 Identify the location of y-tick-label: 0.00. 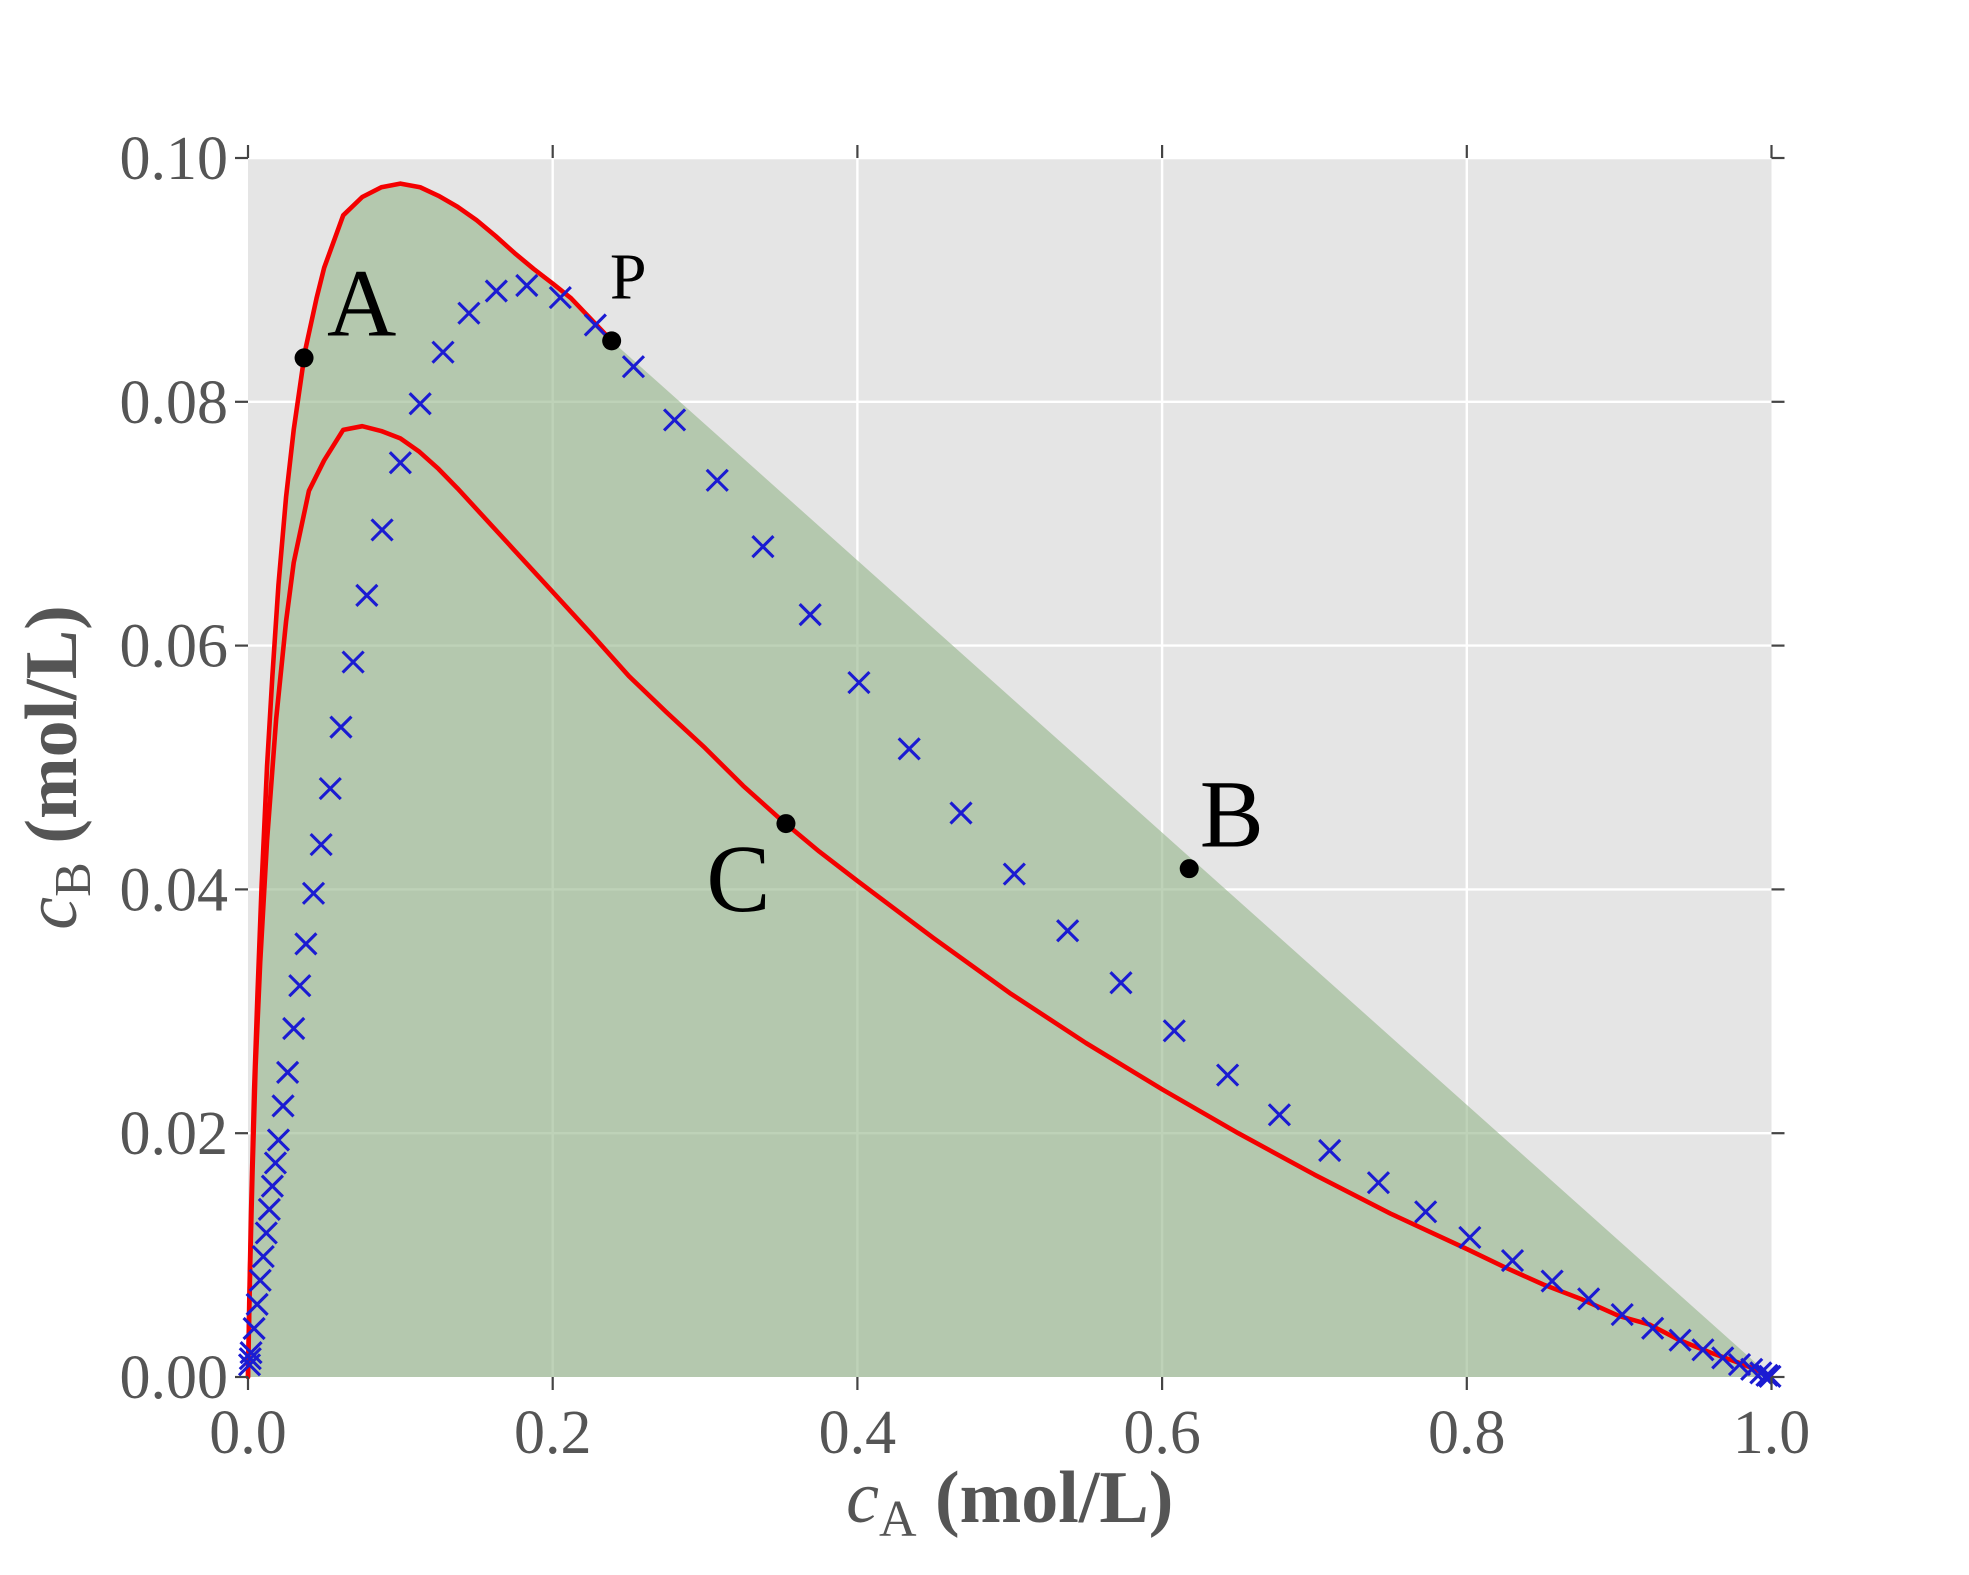
(174, 1378).